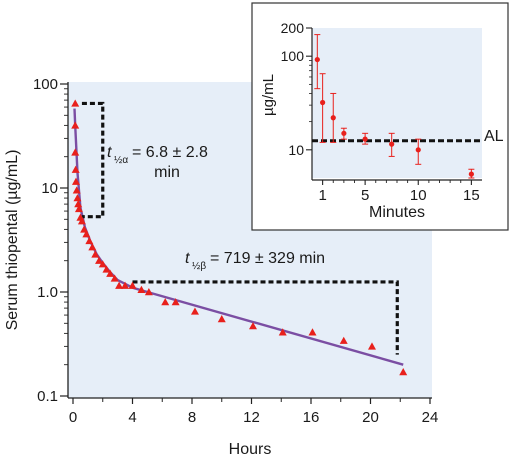 The height and width of the screenshot is (457, 512). Describe the element at coordinates (311, 417) in the screenshot. I see `main-x-tick-label: 16` at that location.